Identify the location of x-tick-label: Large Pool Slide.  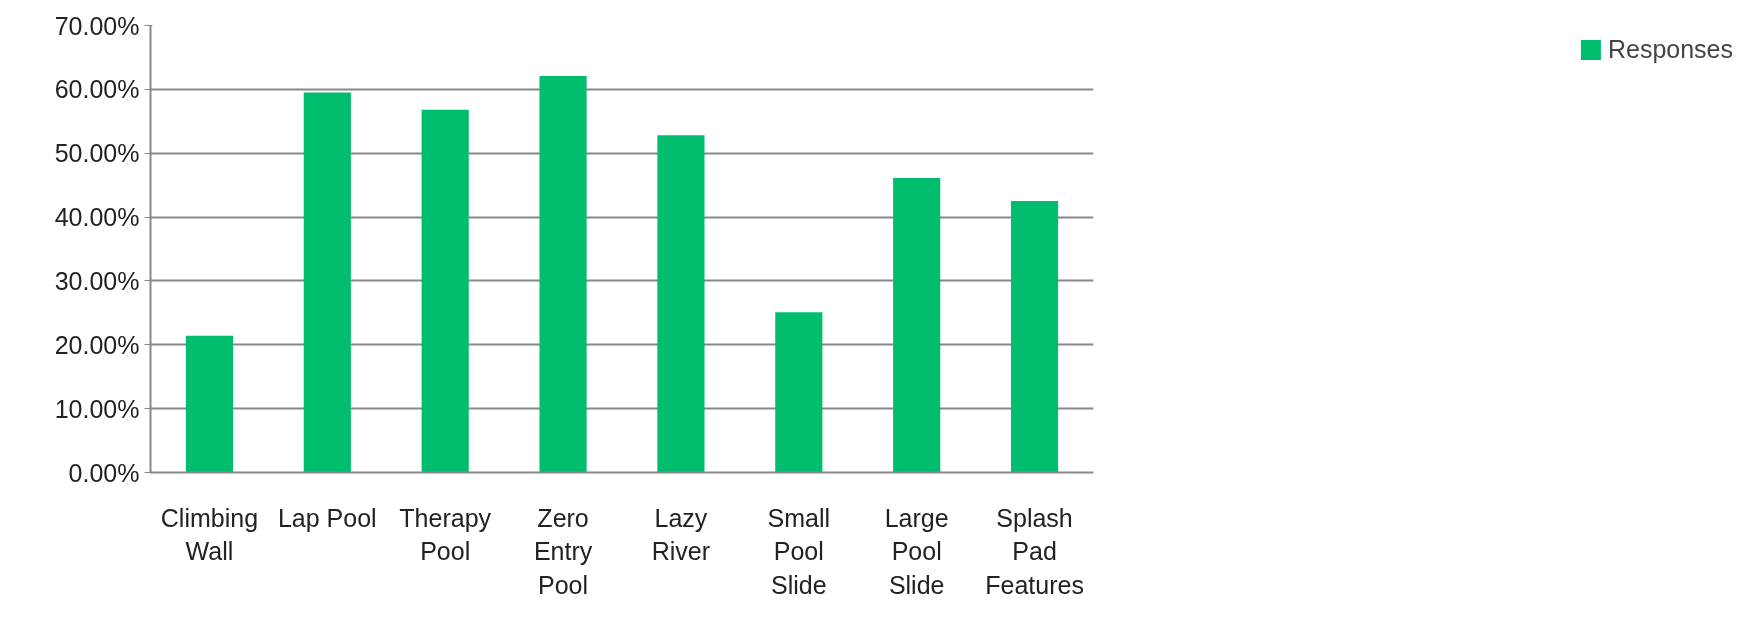
(916, 551).